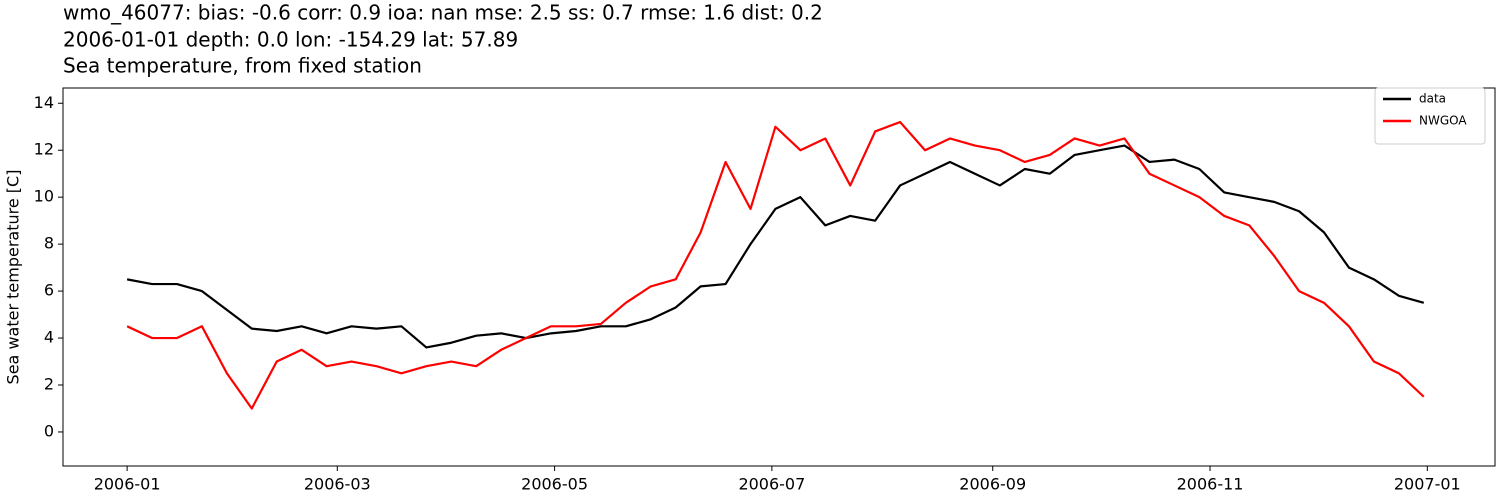 This screenshot has width=1500, height=500. Describe the element at coordinates (554, 484) in the screenshot. I see `x-tick-label: 2006-05` at that location.